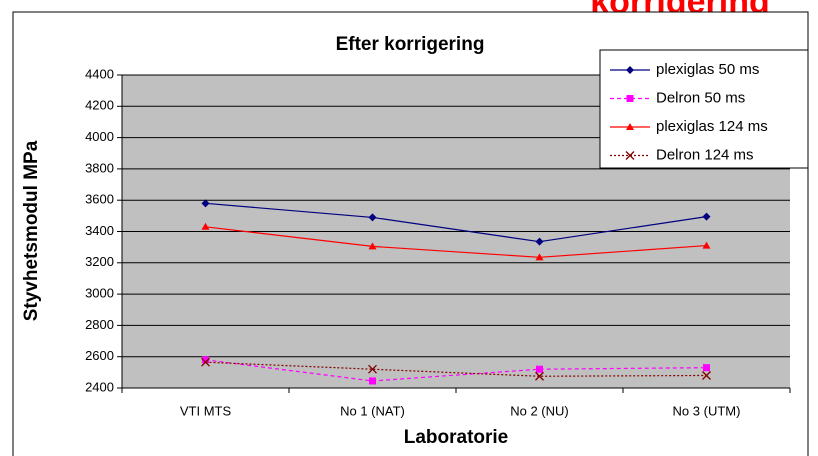  What do you see at coordinates (99, 73) in the screenshot?
I see `y-tick-label: 4400` at bounding box center [99, 73].